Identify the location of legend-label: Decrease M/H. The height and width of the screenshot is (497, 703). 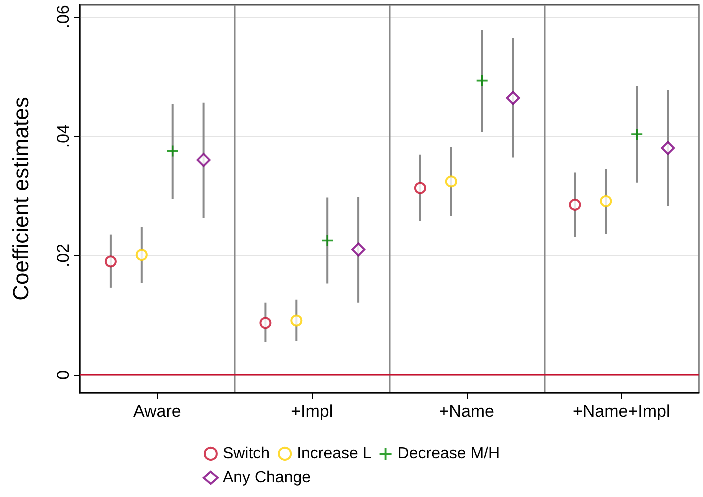
(449, 454).